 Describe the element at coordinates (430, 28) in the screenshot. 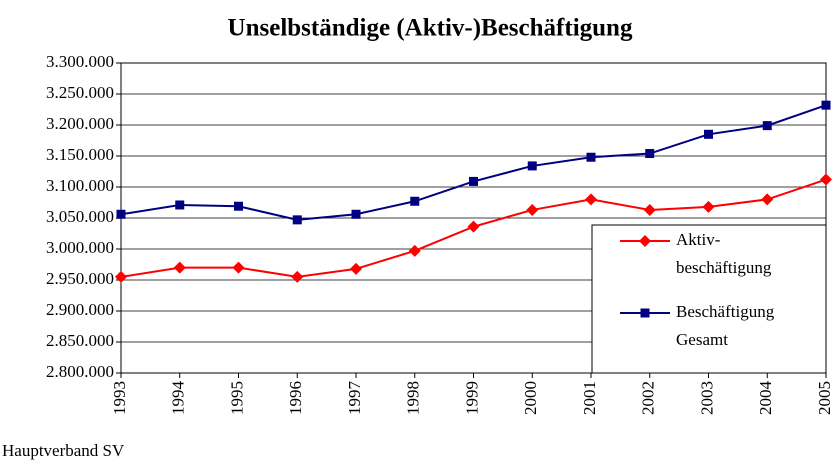

I see `chart-title: Unselbständige (Aktiv-)Beschäftigung` at that location.